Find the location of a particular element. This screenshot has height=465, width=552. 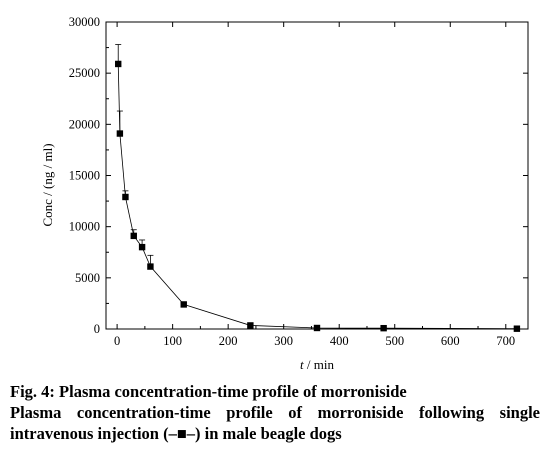

x-tick-label: 300 is located at coordinates (283, 341).